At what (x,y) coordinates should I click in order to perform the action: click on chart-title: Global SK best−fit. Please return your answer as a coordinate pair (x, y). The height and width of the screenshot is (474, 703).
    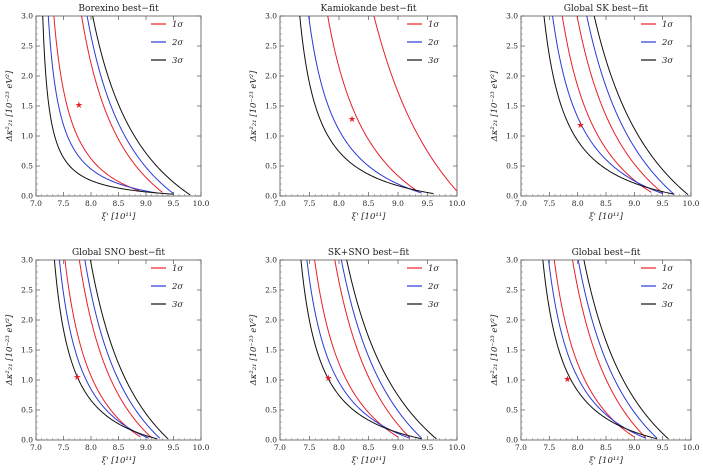
    Looking at the image, I should click on (606, 9).